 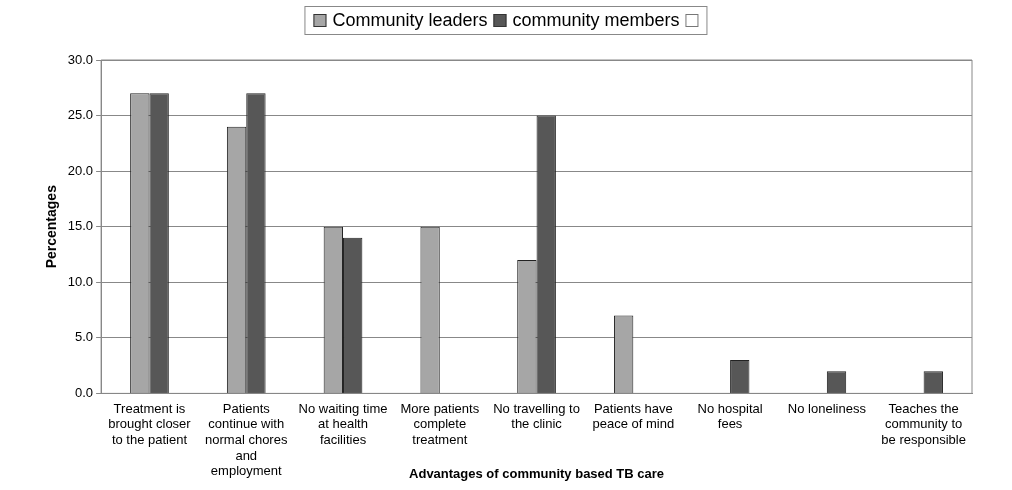 I want to click on x-tick-label: Teaches the community to be responsible, so click(x=923, y=423).